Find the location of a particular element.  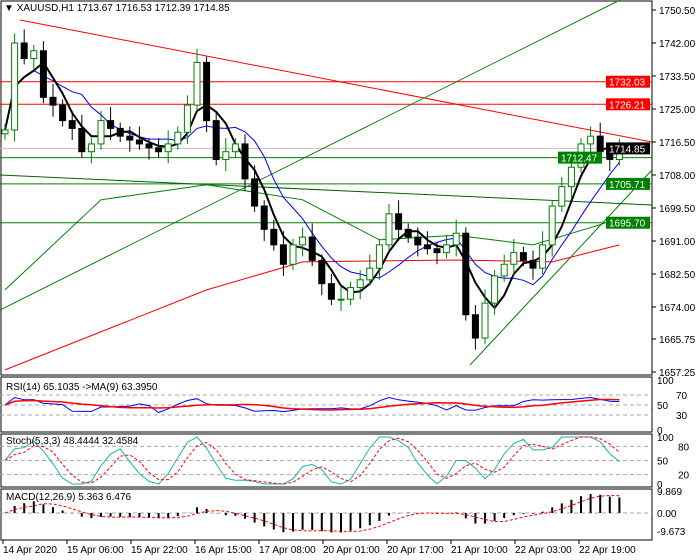

price-label: 1714.85 is located at coordinates (627, 149).